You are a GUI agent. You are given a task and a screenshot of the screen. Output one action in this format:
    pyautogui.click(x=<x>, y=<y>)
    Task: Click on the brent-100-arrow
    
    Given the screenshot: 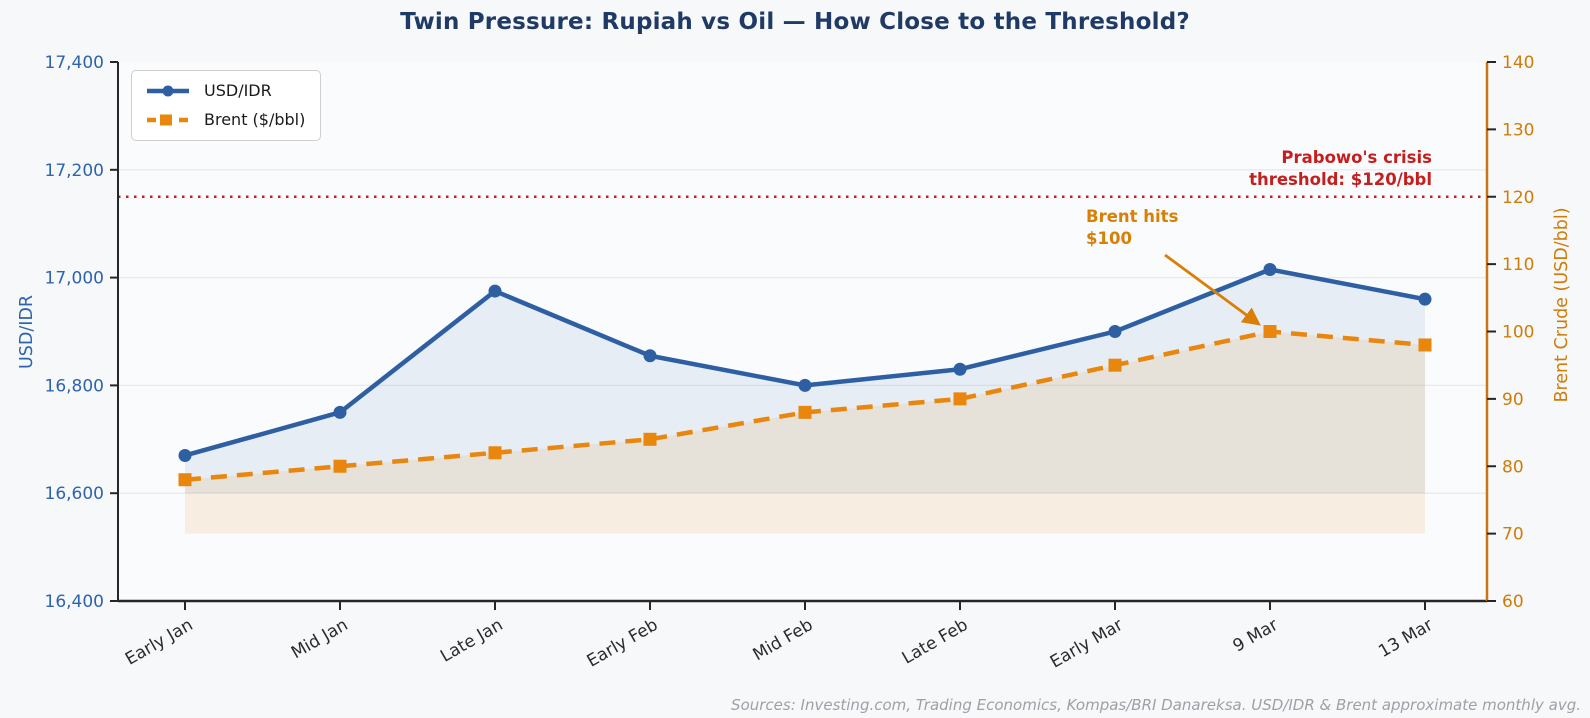 What is the action you would take?
    pyautogui.click(x=1212, y=289)
    